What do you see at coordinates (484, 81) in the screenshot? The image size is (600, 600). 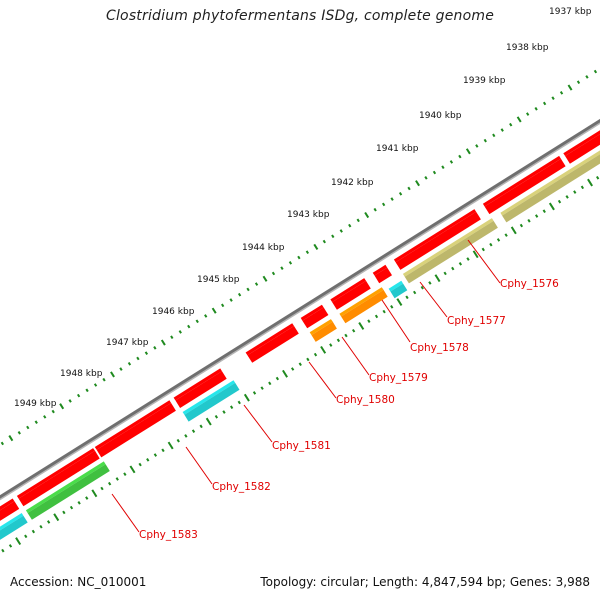 I see `kbp-label: 1939 kbp` at bounding box center [484, 81].